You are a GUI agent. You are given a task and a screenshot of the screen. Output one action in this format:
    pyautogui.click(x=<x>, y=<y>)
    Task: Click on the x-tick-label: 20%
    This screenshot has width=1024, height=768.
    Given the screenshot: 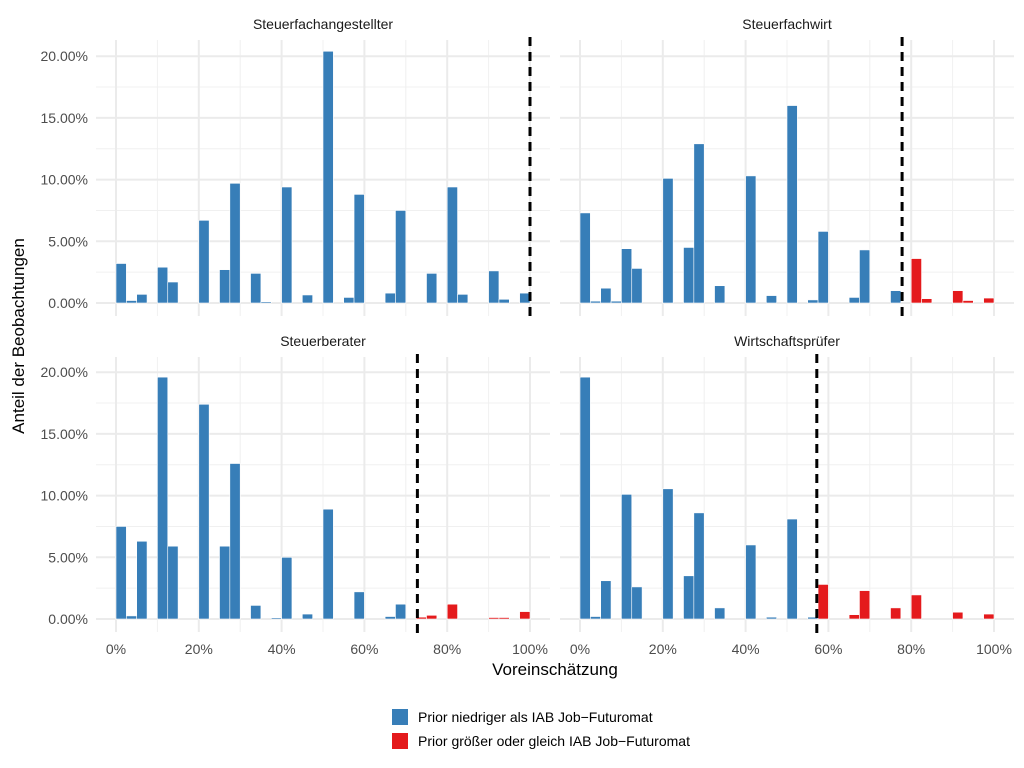 What is the action you would take?
    pyautogui.click(x=663, y=649)
    